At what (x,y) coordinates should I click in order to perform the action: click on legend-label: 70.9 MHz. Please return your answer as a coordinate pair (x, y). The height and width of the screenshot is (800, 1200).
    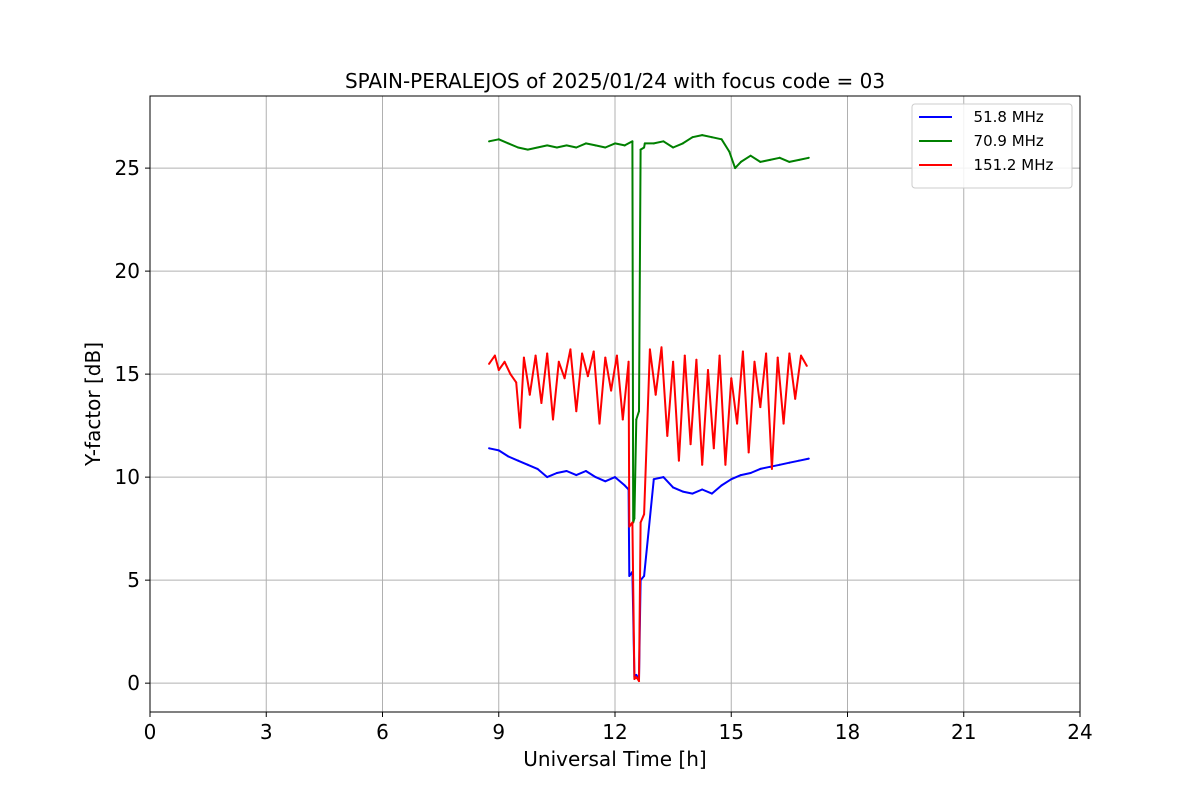
    Looking at the image, I should click on (1004, 141).